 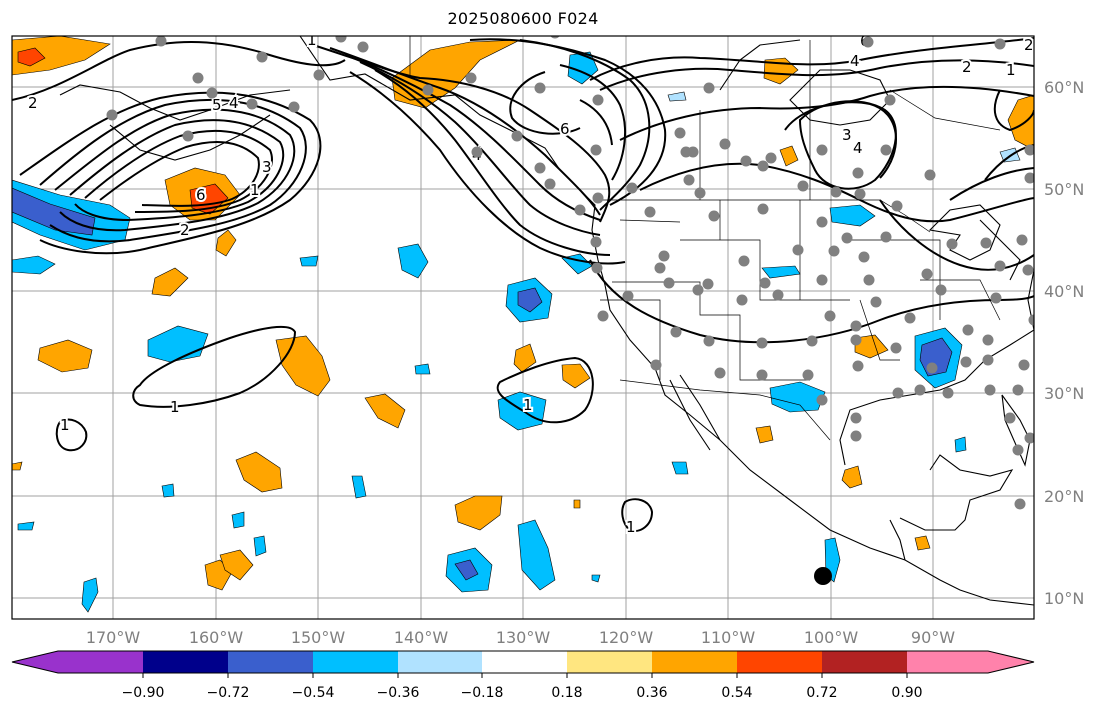 What do you see at coordinates (651, 693) in the screenshot?
I see `colorbar-label: 0.36` at bounding box center [651, 693].